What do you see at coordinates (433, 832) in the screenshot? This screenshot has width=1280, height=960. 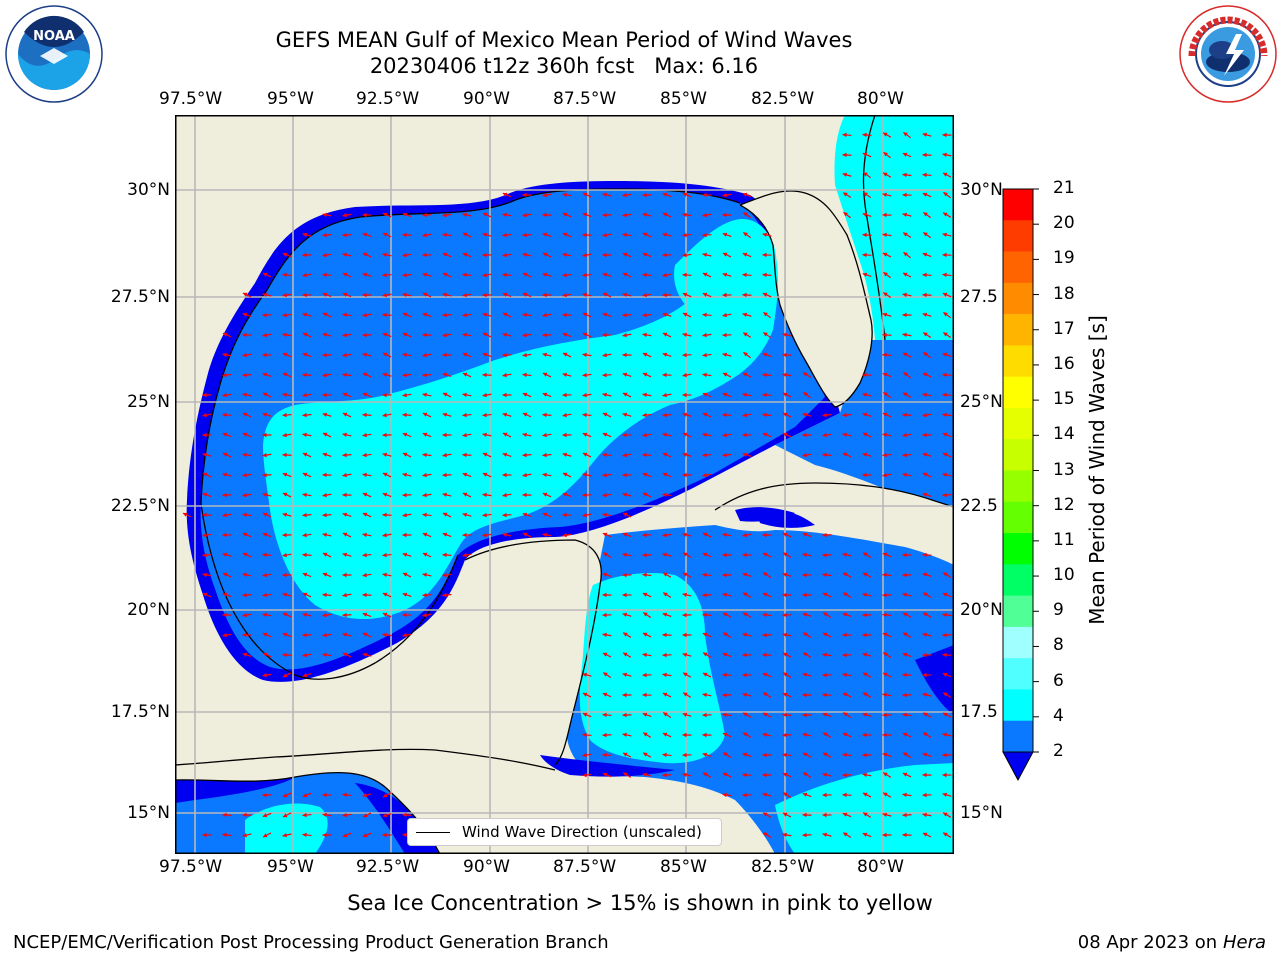 I see `legend-line-symbol` at bounding box center [433, 832].